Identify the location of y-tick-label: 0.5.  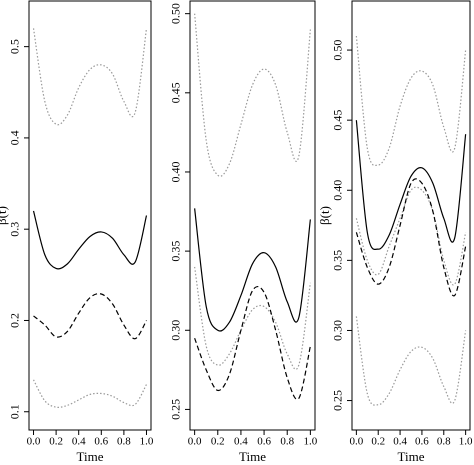
(15, 46).